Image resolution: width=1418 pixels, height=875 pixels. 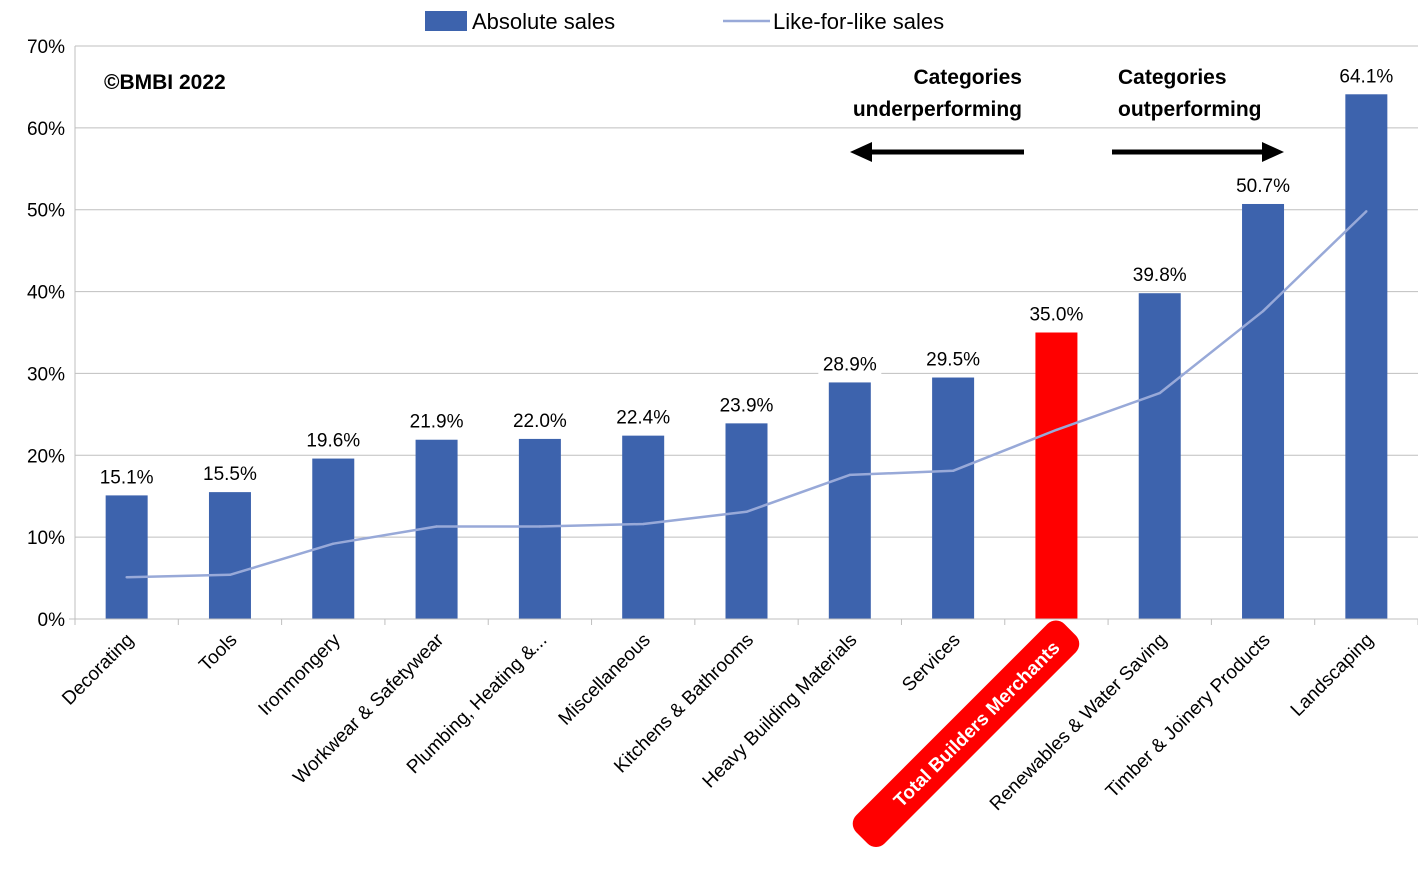 I want to click on category-label: Ironmongery, so click(x=300, y=674).